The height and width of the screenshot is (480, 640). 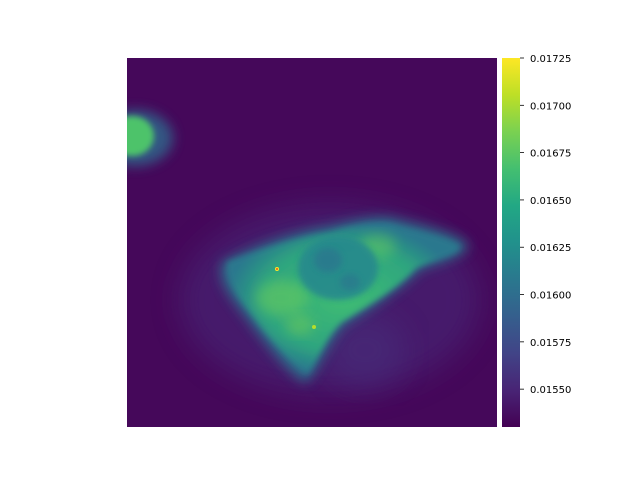 I want to click on neighbor-cell, so click(x=150, y=138).